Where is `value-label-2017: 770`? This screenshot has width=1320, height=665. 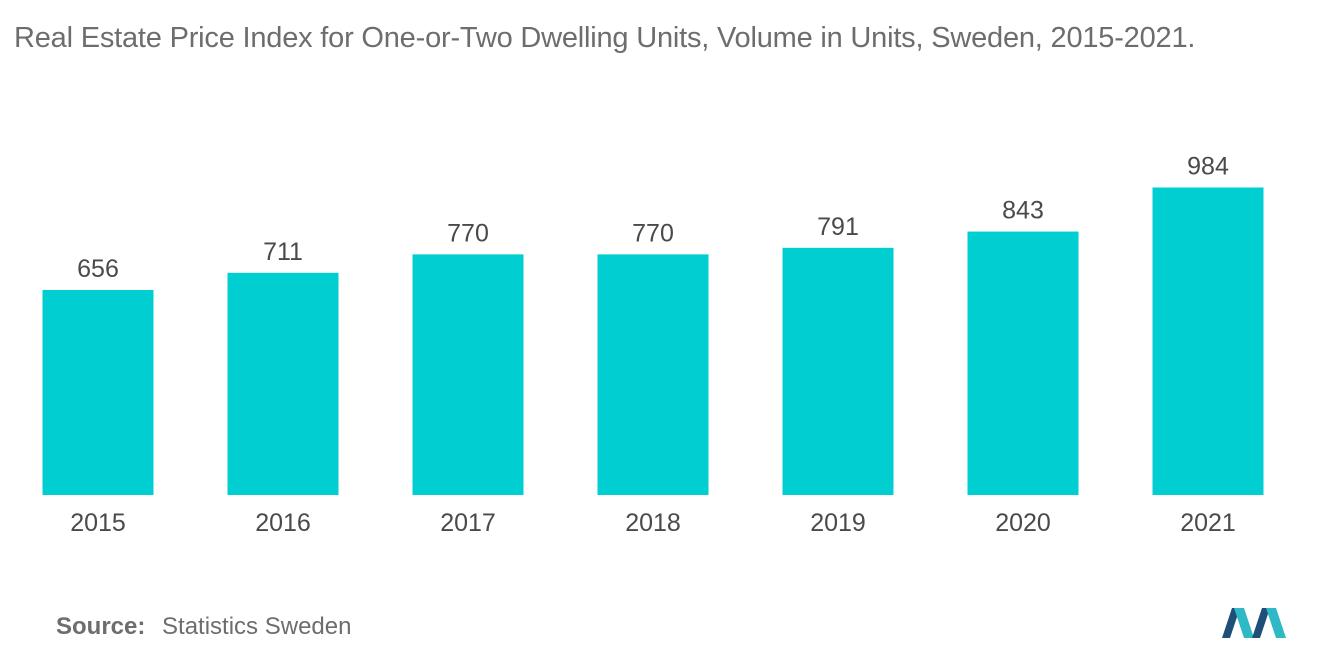 value-label-2017: 770 is located at coordinates (468, 233).